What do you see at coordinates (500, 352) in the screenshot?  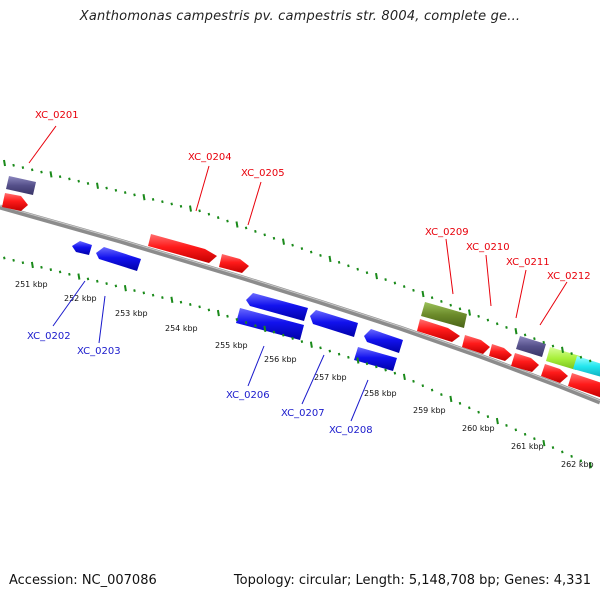 I see `gene-xc0211-arrow` at bounding box center [500, 352].